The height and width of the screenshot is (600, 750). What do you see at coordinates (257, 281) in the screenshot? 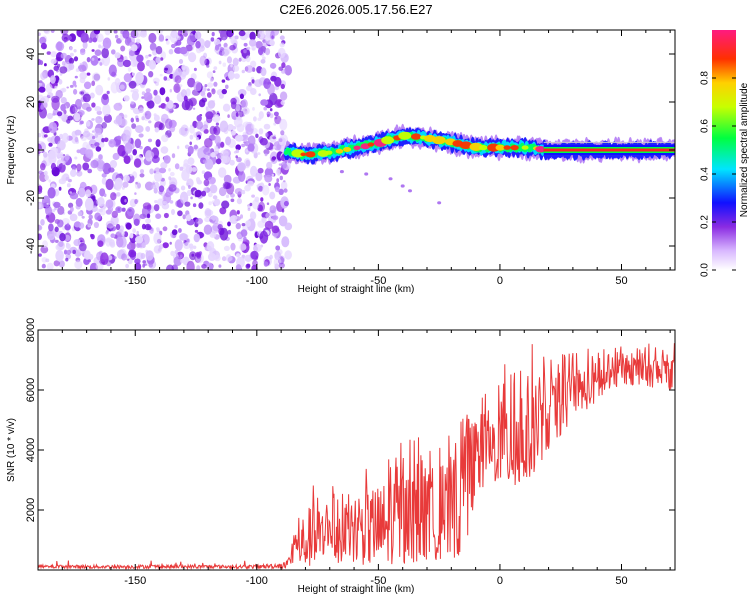
I see `spectrogram-xtick-label: -100` at bounding box center [257, 281].